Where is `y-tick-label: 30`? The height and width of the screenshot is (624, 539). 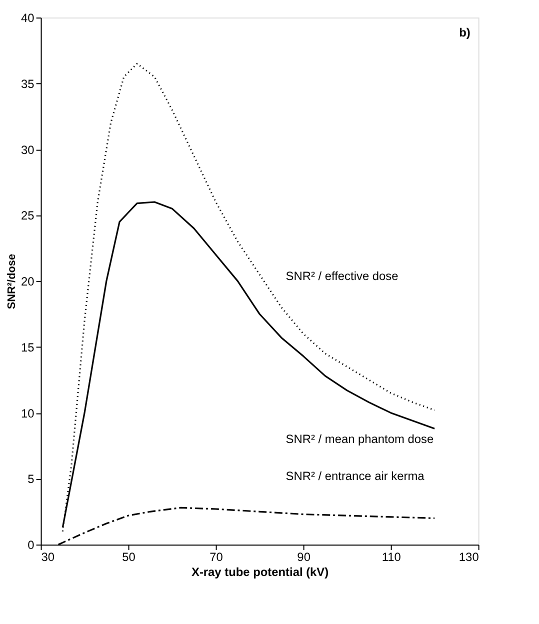 y-tick-label: 30 is located at coordinates (28, 149).